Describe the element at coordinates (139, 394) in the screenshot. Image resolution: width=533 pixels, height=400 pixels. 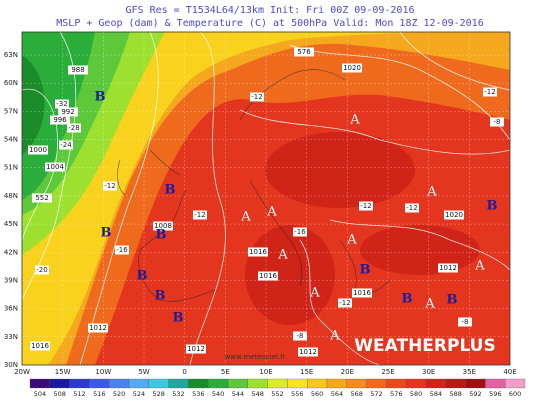
I see `colorbar-label: 524` at that location.